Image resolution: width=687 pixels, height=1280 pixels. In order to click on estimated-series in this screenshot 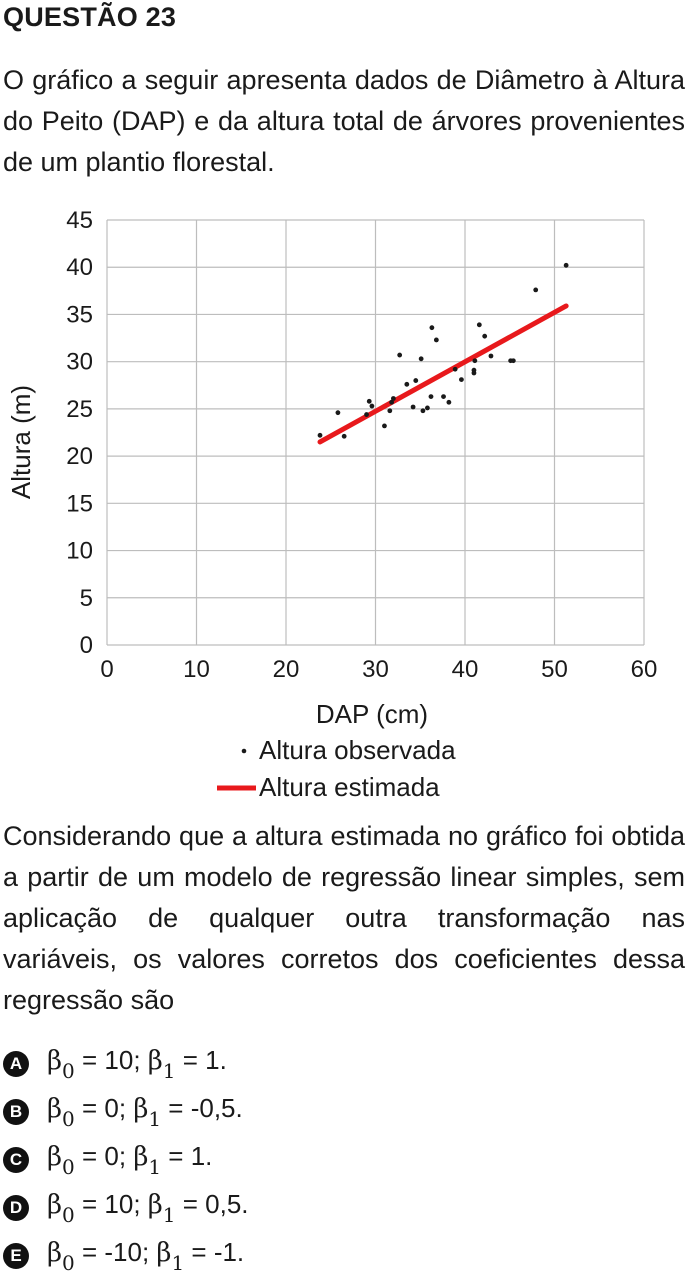, I will do `click(443, 374)`.